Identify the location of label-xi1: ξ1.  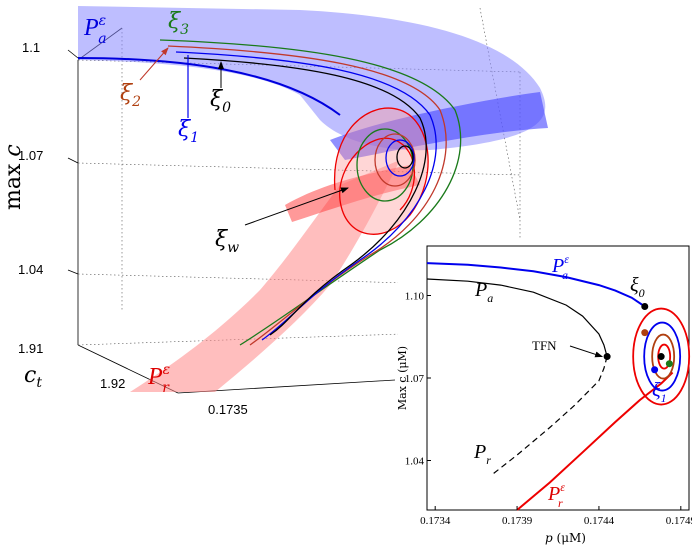
(188, 131).